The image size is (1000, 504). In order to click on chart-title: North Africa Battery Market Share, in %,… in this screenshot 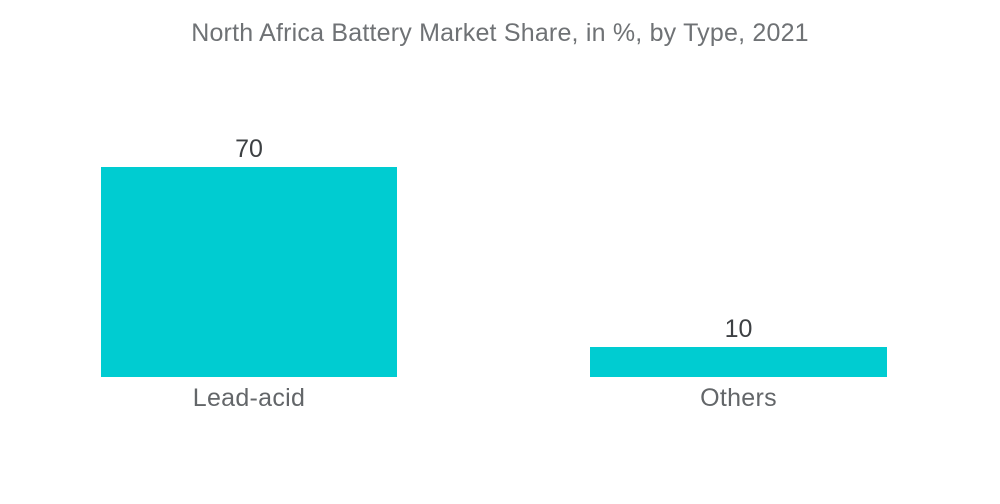, I will do `click(500, 33)`.